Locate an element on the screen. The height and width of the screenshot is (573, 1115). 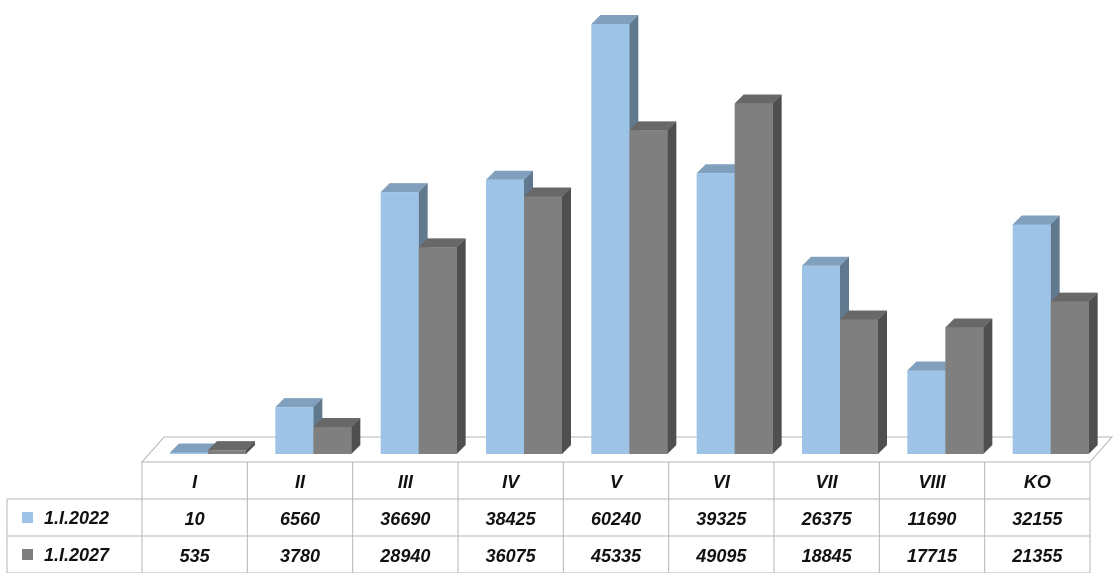
bar-V-series1 is located at coordinates (615, 234).